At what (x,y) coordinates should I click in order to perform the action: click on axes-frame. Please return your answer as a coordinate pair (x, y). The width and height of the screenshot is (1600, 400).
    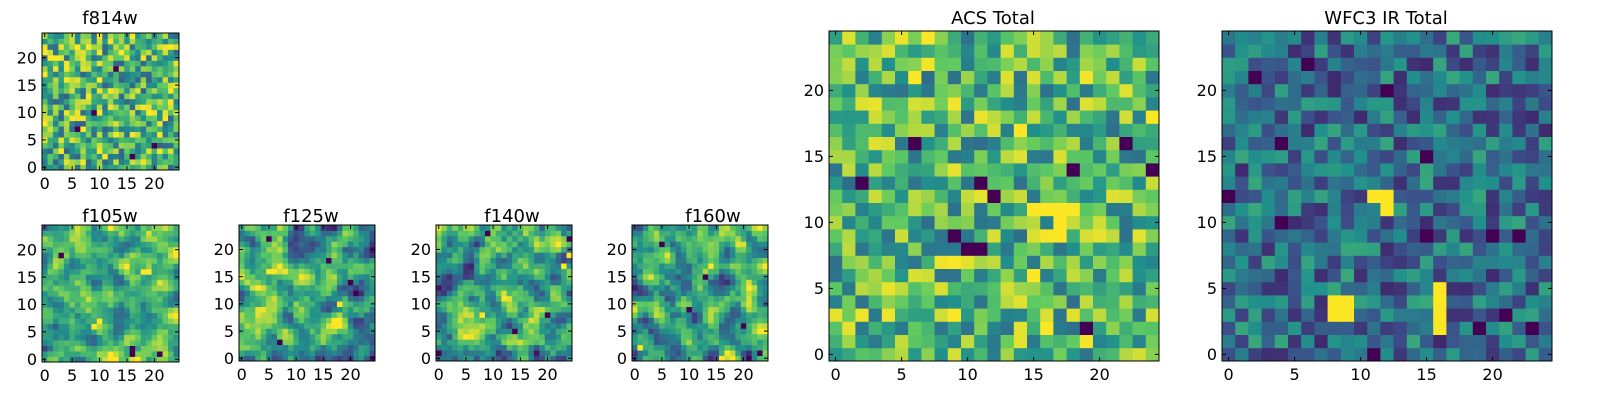
    Looking at the image, I should click on (110, 293).